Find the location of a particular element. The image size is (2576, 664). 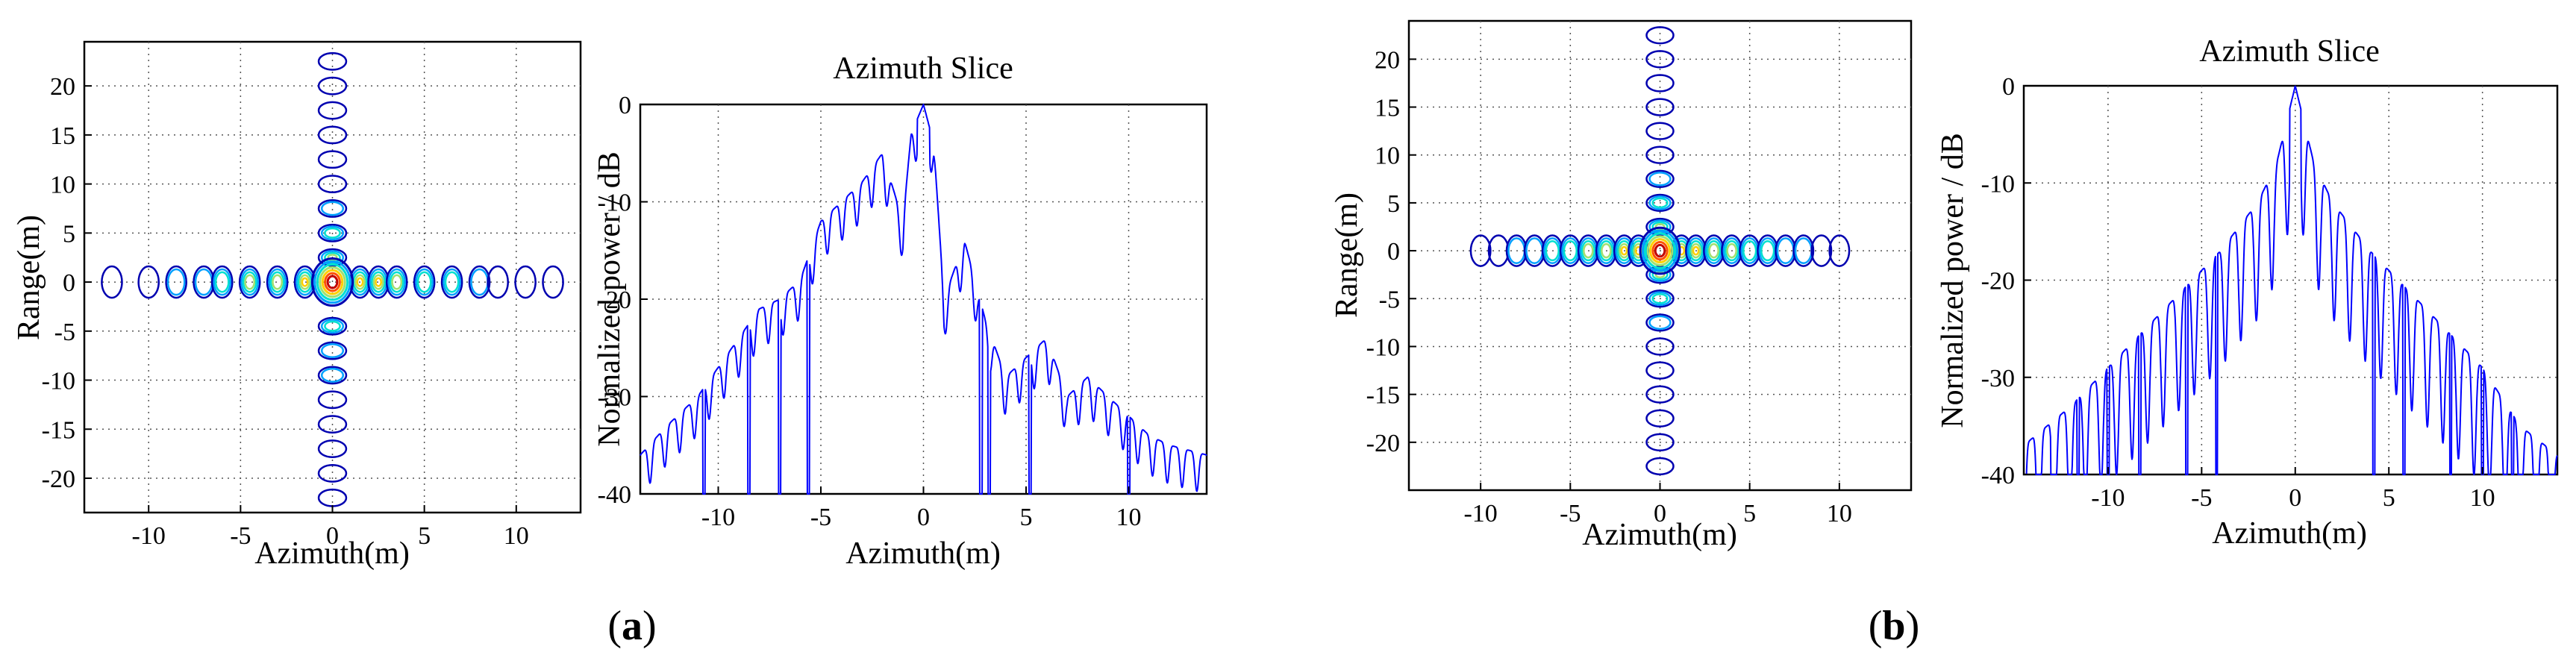

azimuth-slice-series is located at coordinates (2290, 280).